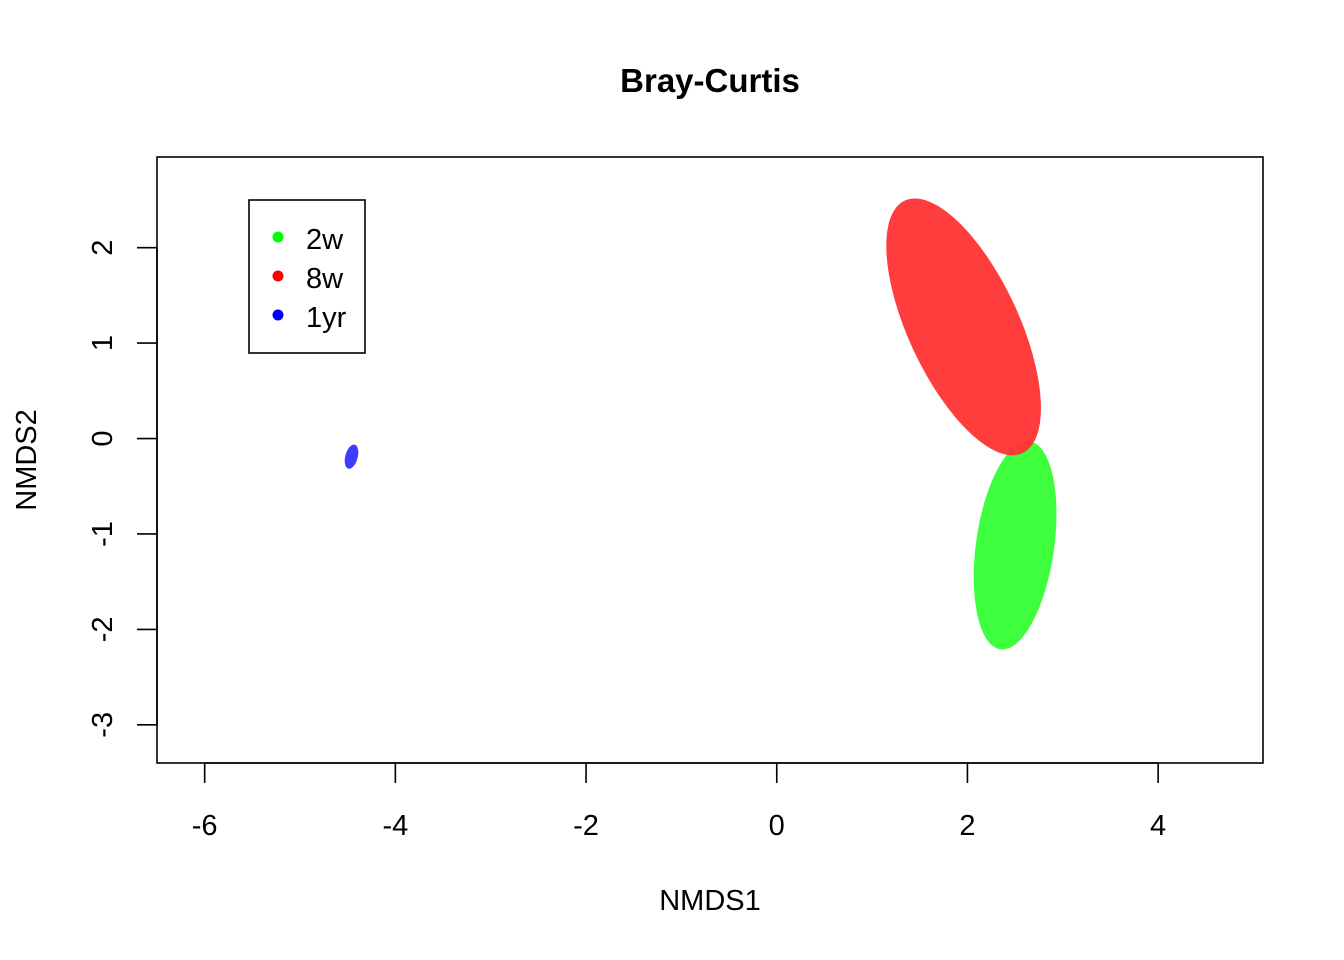  I want to click on legend-box, so click(307, 276).